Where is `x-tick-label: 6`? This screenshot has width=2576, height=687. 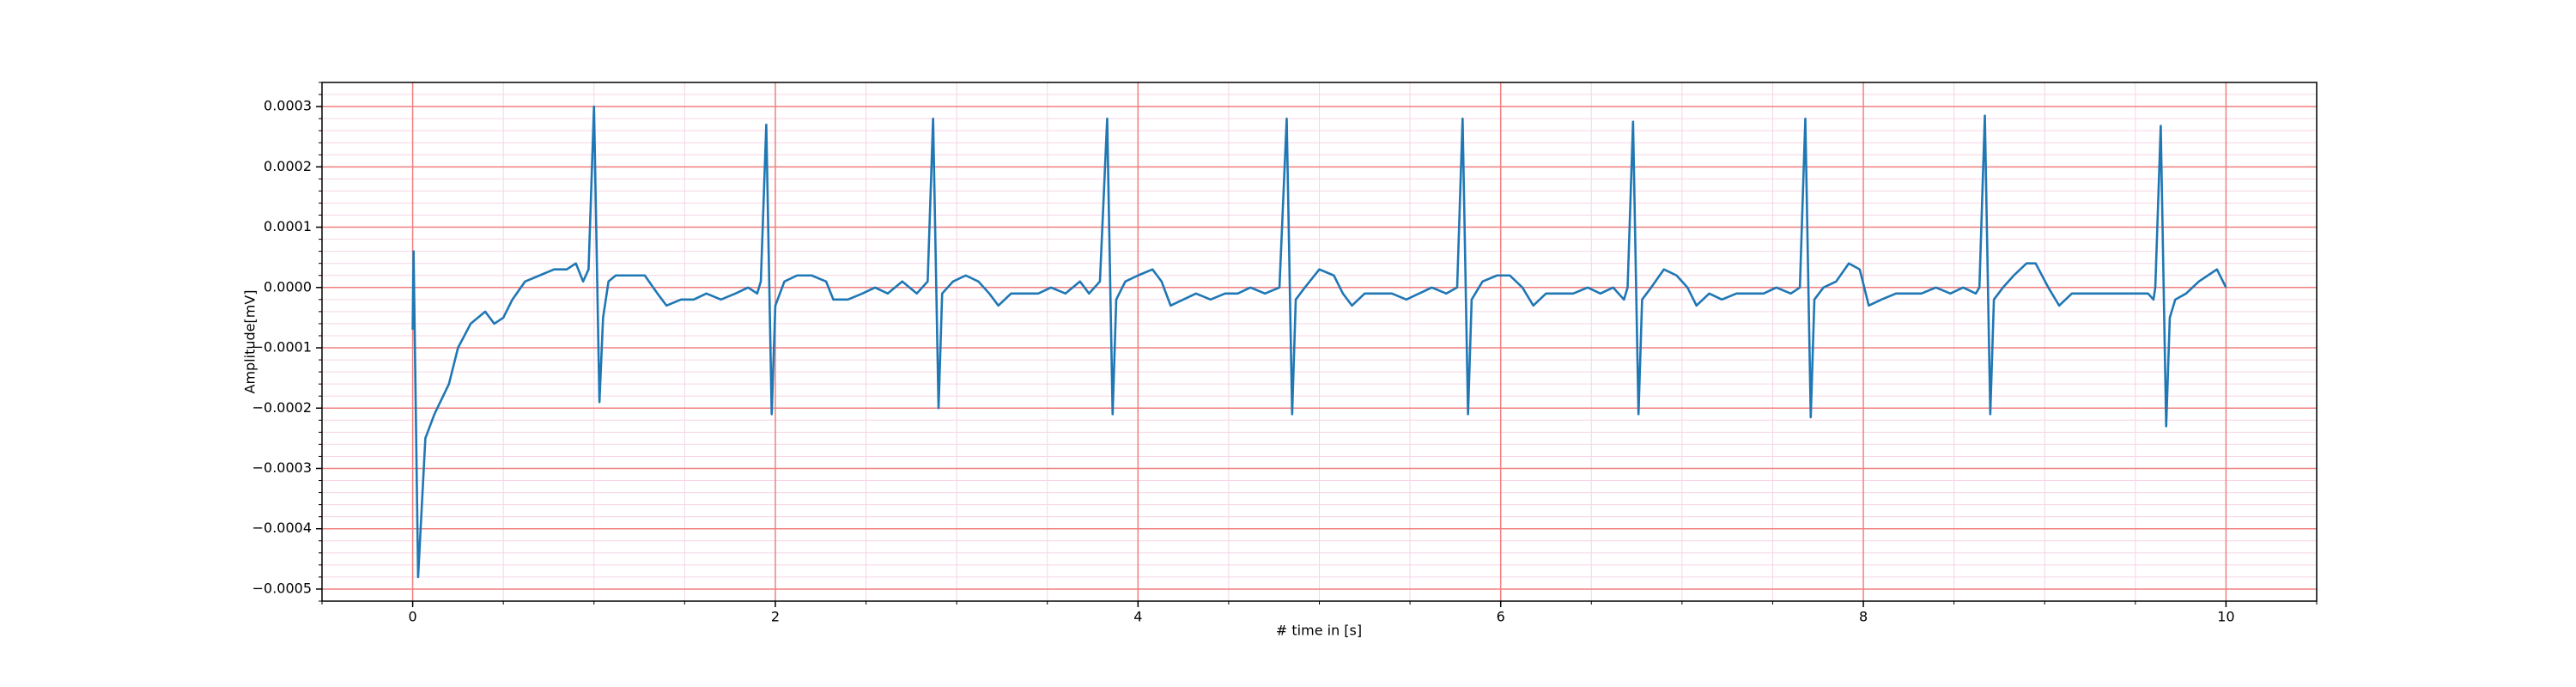 x-tick-label: 6 is located at coordinates (1501, 617).